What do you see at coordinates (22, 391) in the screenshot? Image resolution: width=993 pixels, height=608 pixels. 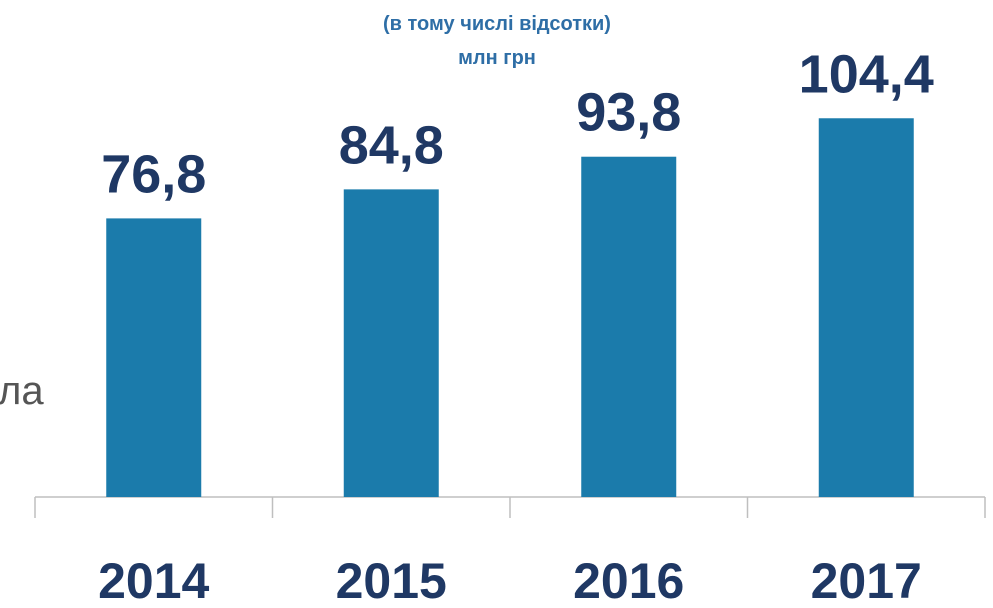 I see `annotation: ла` at bounding box center [22, 391].